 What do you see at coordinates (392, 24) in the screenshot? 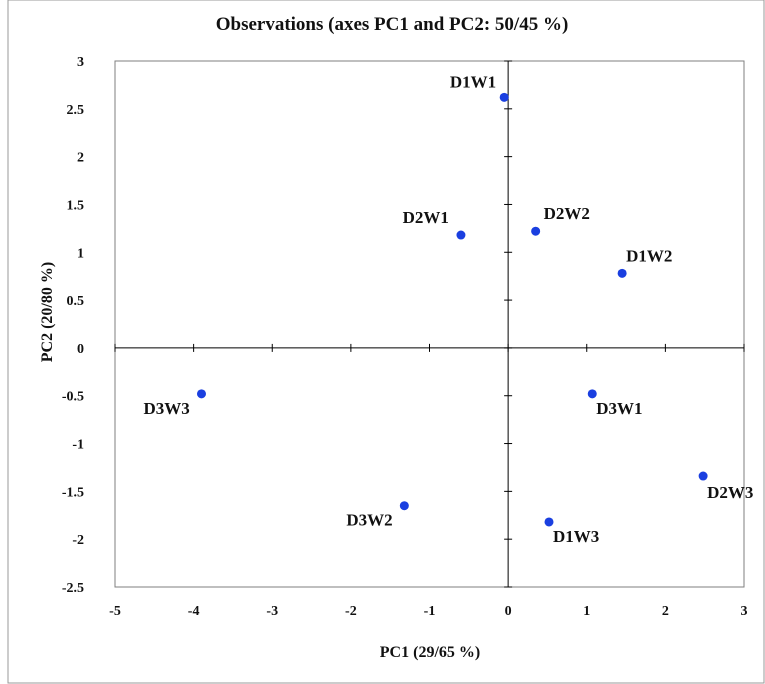
I see `chart-title: Observations (axes PC1 and PC2: 50/45 %)` at bounding box center [392, 24].